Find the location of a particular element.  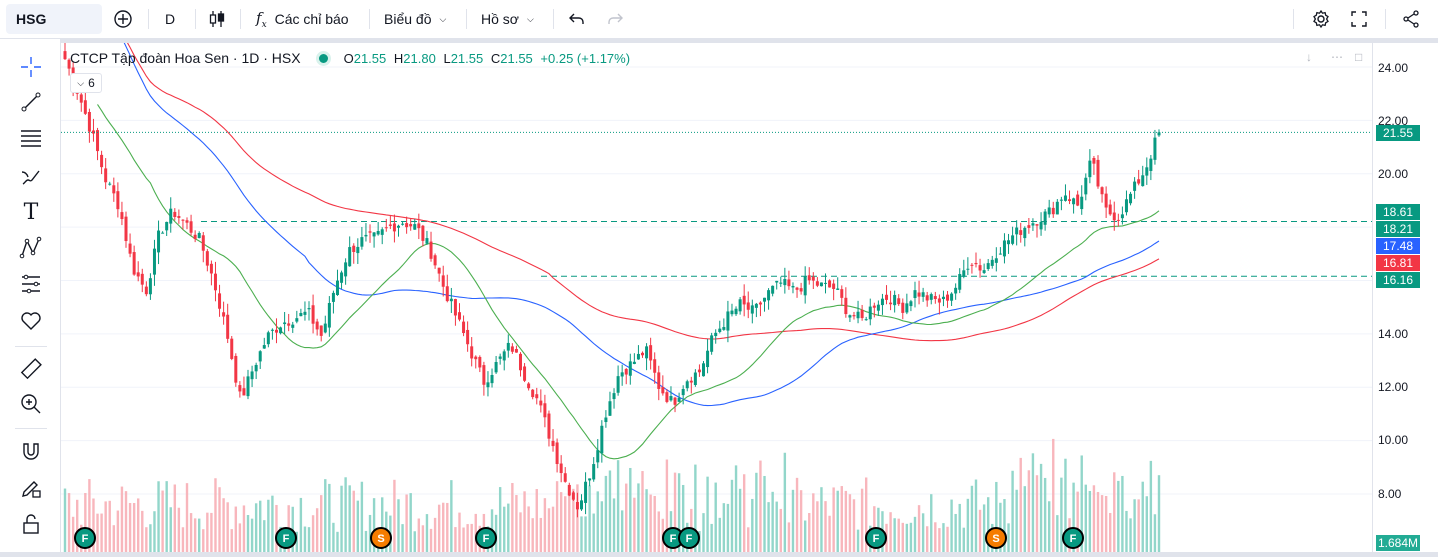

text-tool-icon: T is located at coordinates (31, 212).